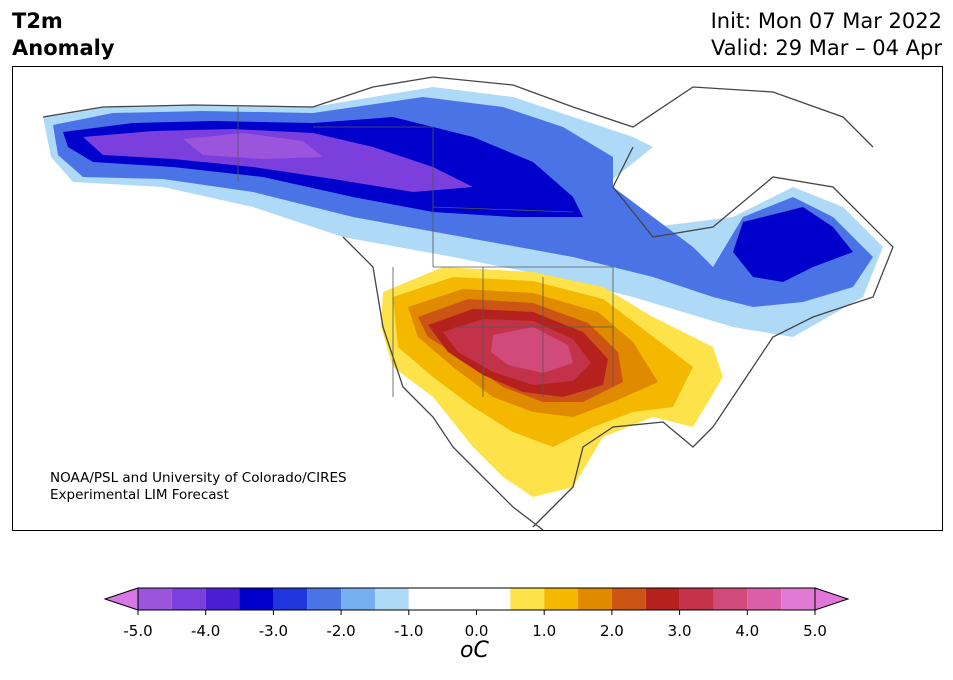  What do you see at coordinates (544, 631) in the screenshot?
I see `colorbar-tick-label: 1.0` at bounding box center [544, 631].